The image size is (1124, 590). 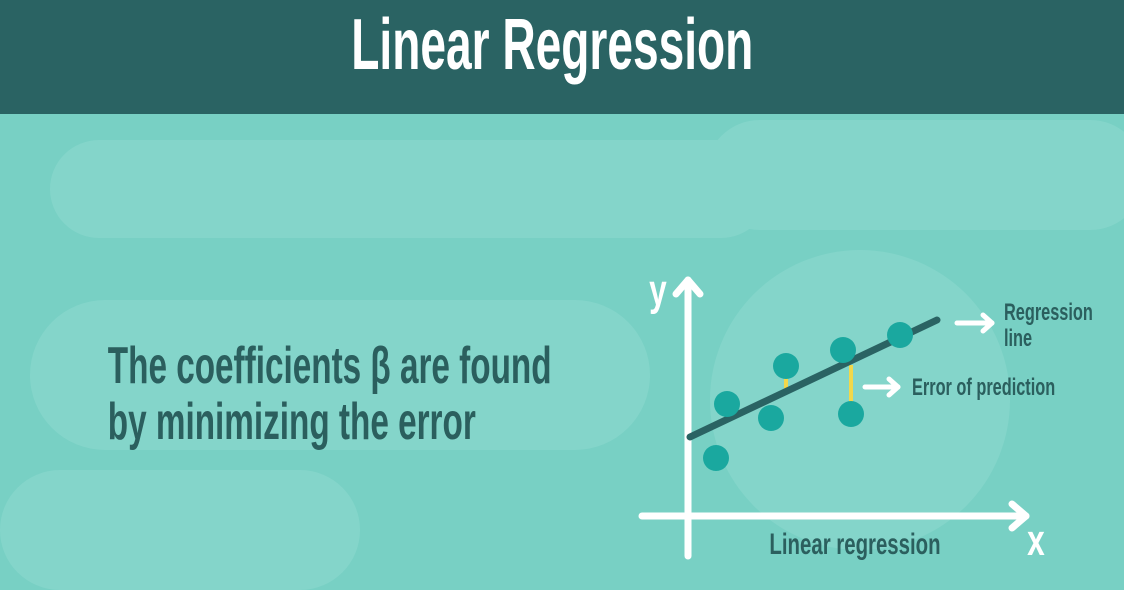 What do you see at coordinates (1019, 516) in the screenshot?
I see `x-axis-arrowhead` at bounding box center [1019, 516].